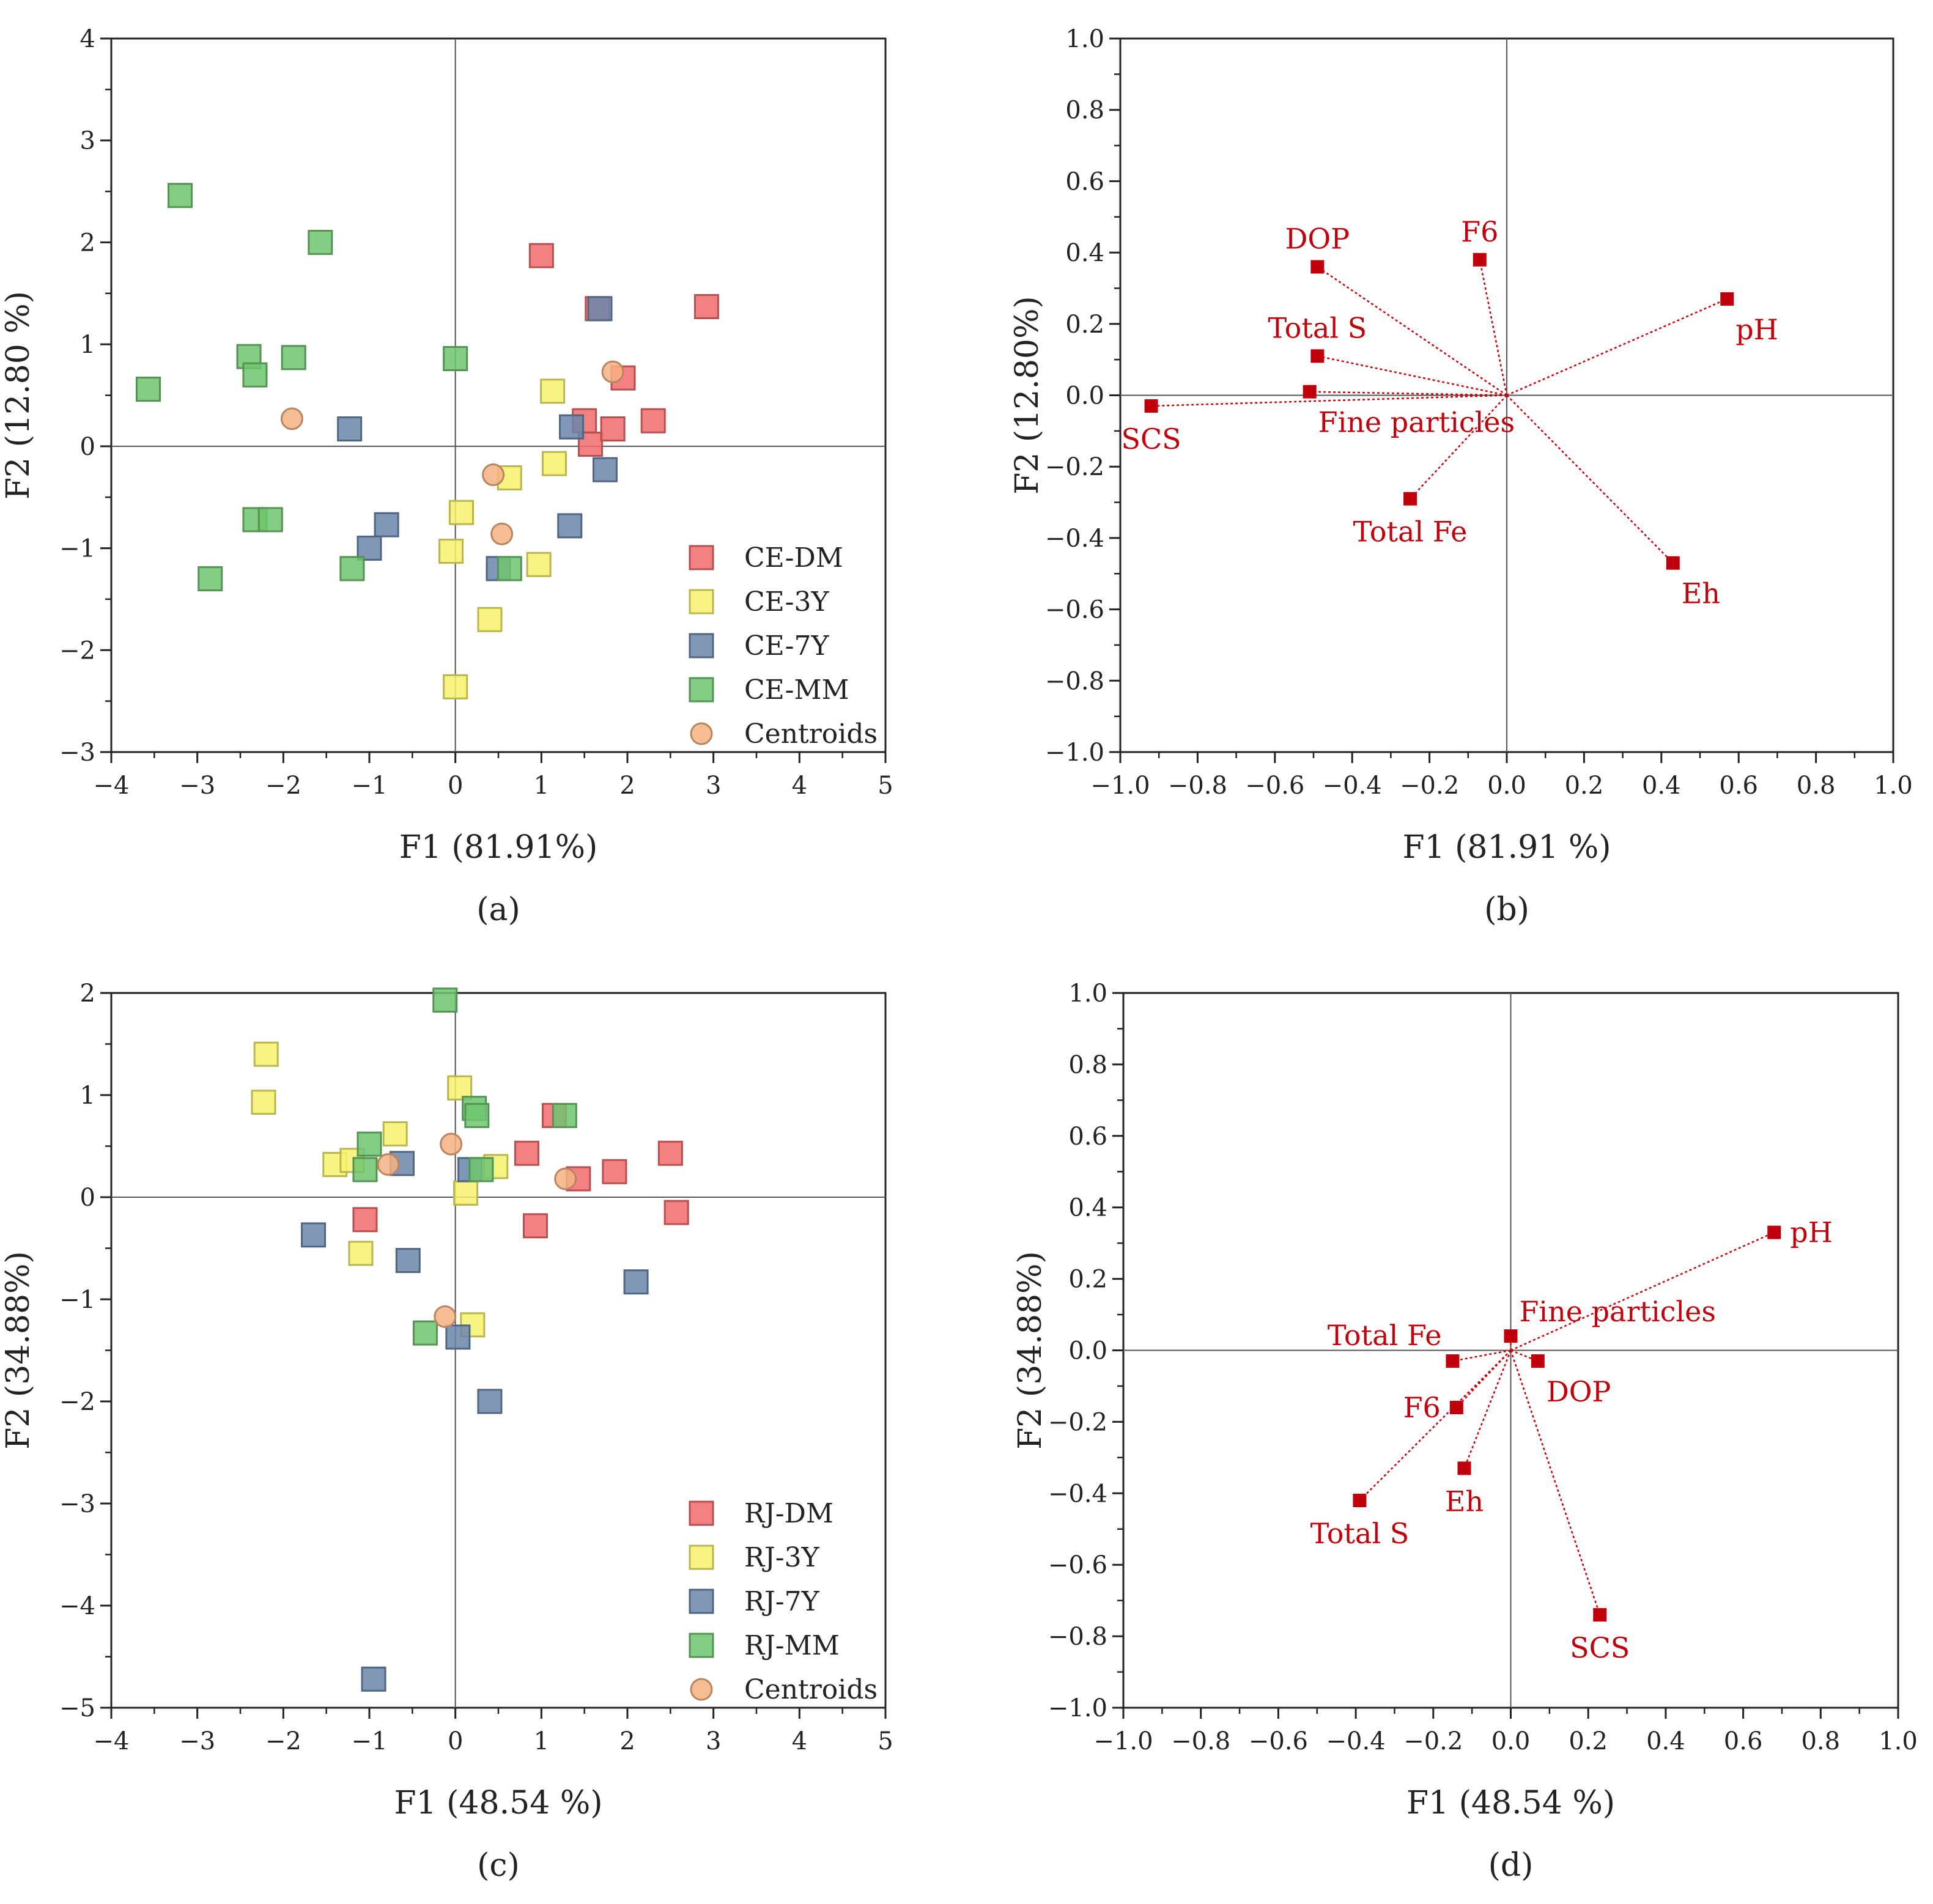 The height and width of the screenshot is (1904, 1933). Describe the element at coordinates (885, 1741) in the screenshot. I see `x-tick-label: 5` at that location.